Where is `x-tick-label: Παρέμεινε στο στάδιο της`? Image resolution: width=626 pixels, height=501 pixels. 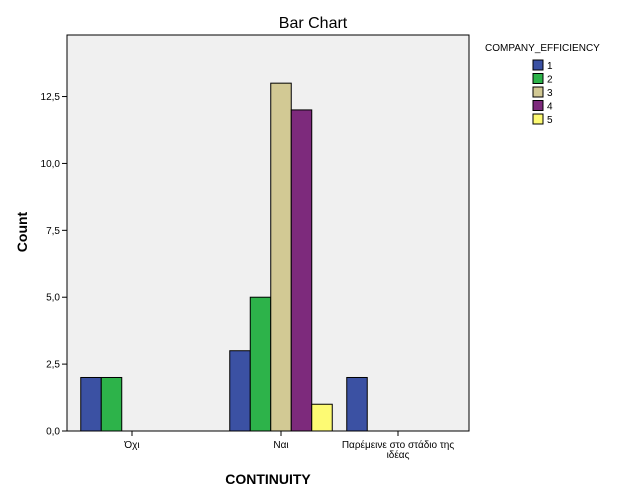 x-tick-label: Παρέμεινε στο στάδιο της is located at coordinates (398, 445).